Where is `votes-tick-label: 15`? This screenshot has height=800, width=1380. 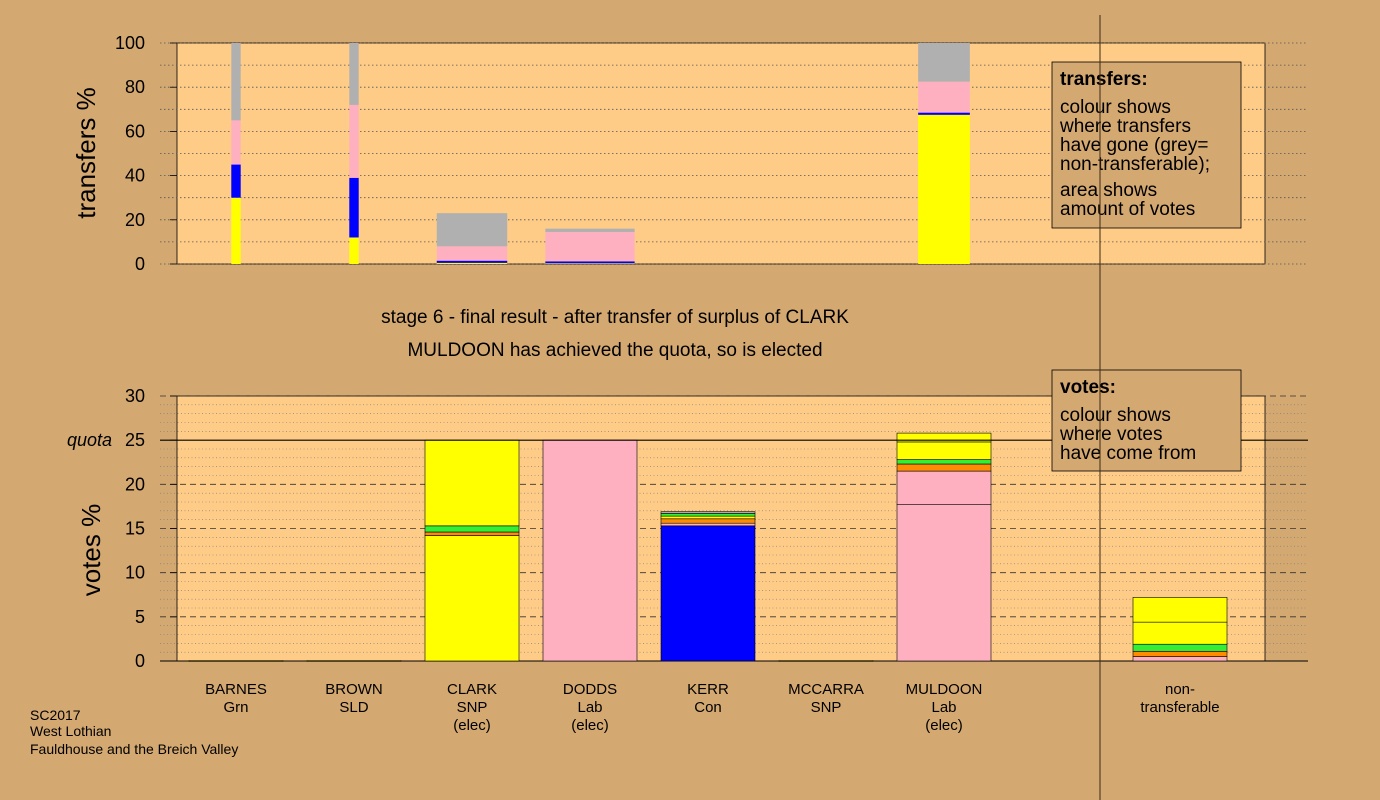 votes-tick-label: 15 is located at coordinates (135, 529).